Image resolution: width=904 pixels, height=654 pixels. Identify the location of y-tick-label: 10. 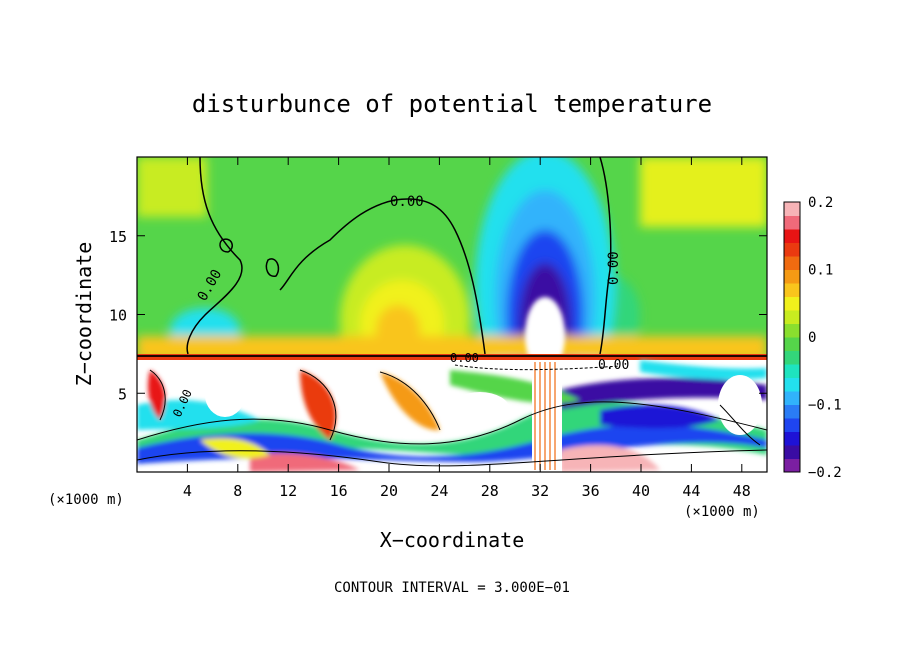
(118, 316).